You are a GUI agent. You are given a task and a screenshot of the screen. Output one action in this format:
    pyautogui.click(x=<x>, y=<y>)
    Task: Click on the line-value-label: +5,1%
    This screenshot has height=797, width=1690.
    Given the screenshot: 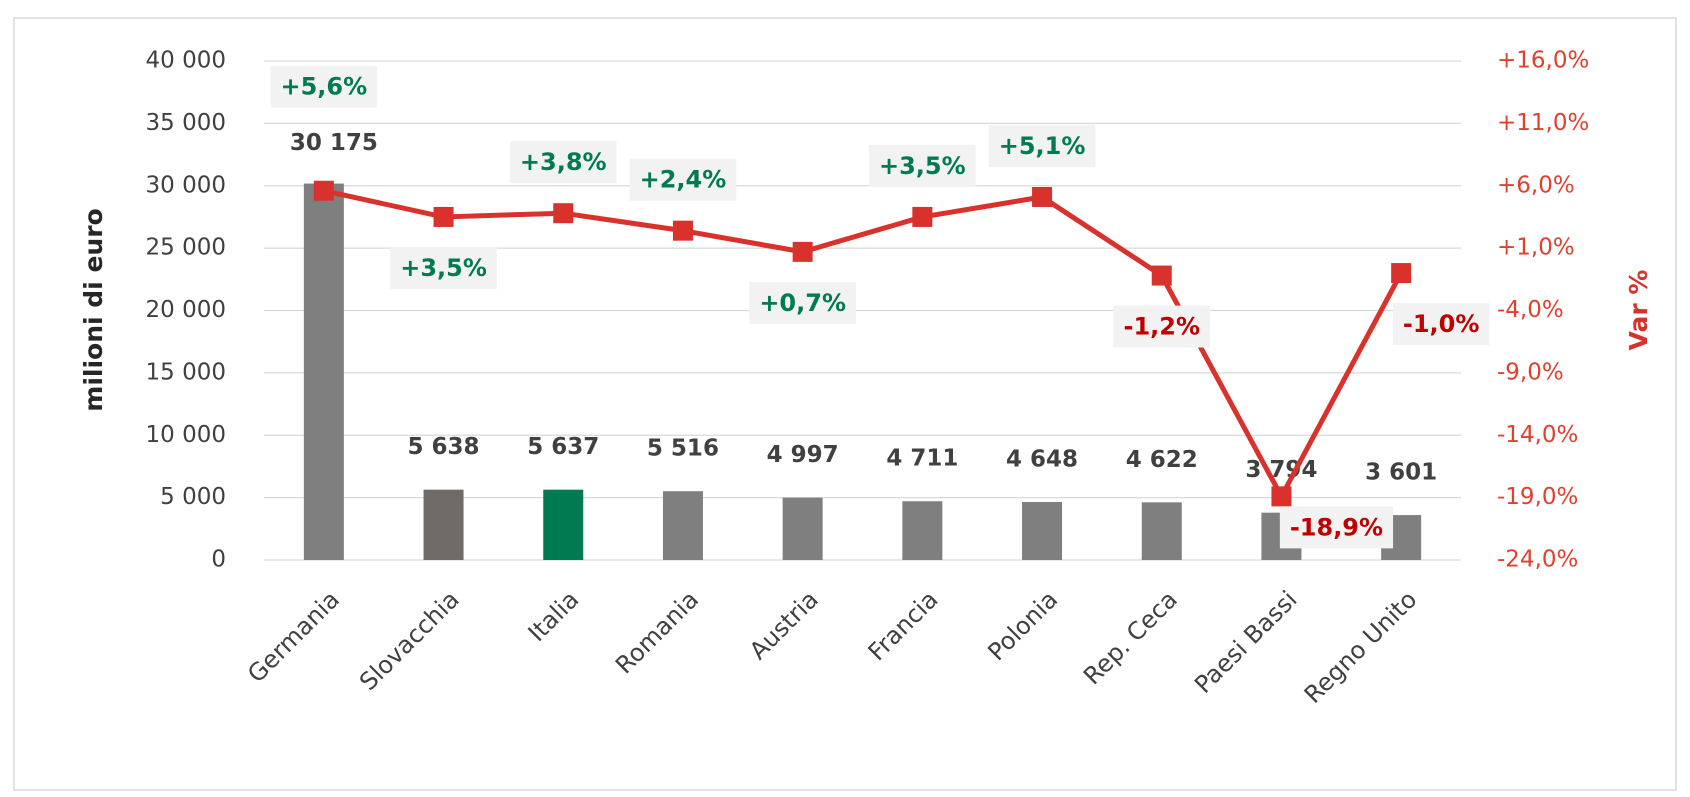 What is the action you would take?
    pyautogui.click(x=1042, y=146)
    